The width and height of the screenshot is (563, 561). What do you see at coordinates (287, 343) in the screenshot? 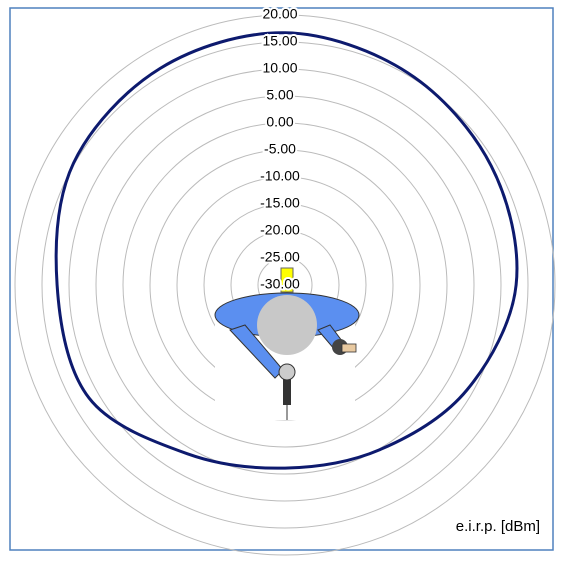
I see `person-figure` at bounding box center [287, 343].